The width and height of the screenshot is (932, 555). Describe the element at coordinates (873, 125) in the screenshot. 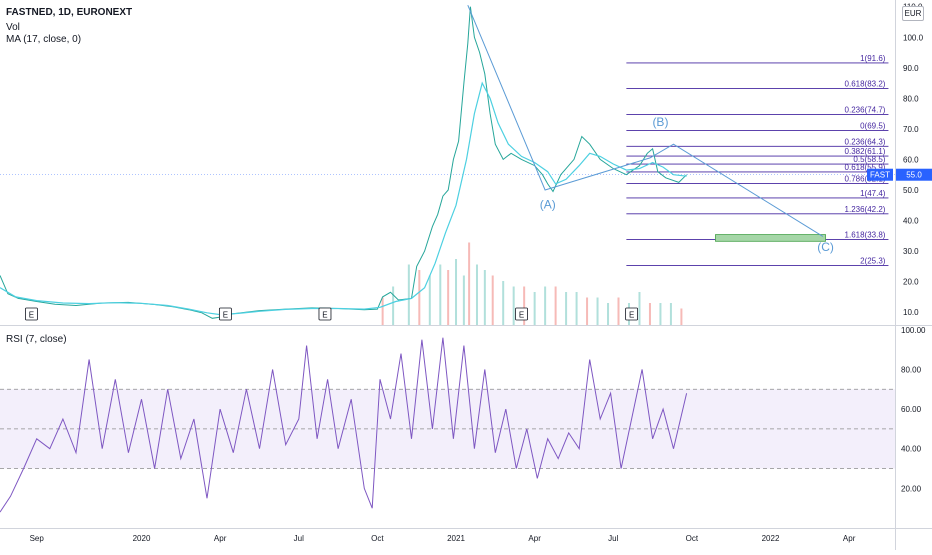

I see `fib-level-label: 0(69.5)` at that location.